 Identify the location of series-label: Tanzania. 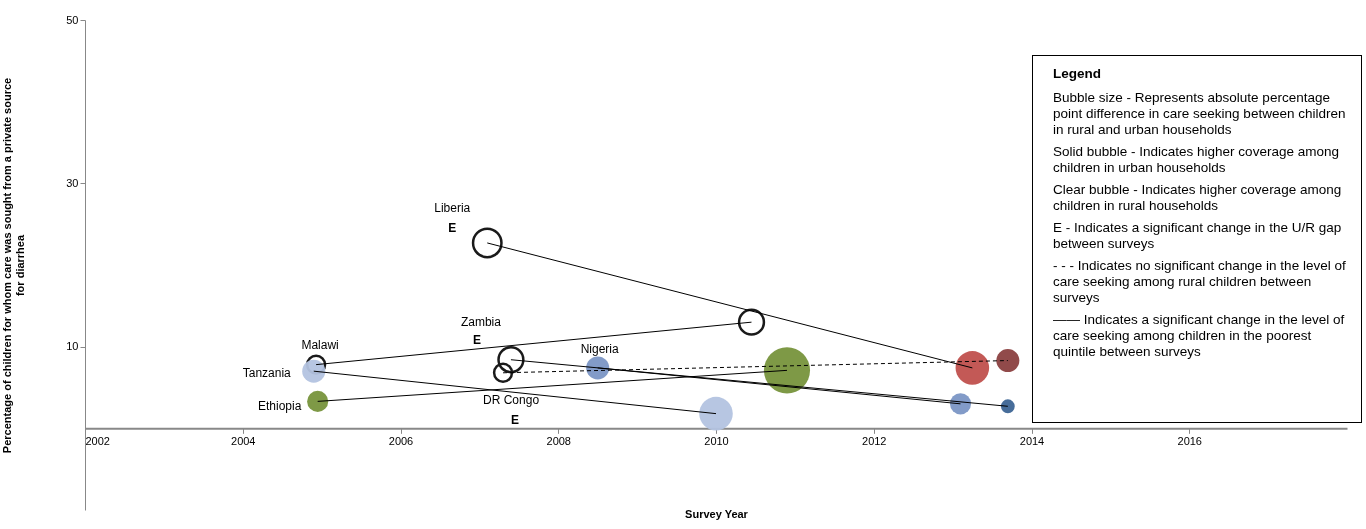
(267, 373).